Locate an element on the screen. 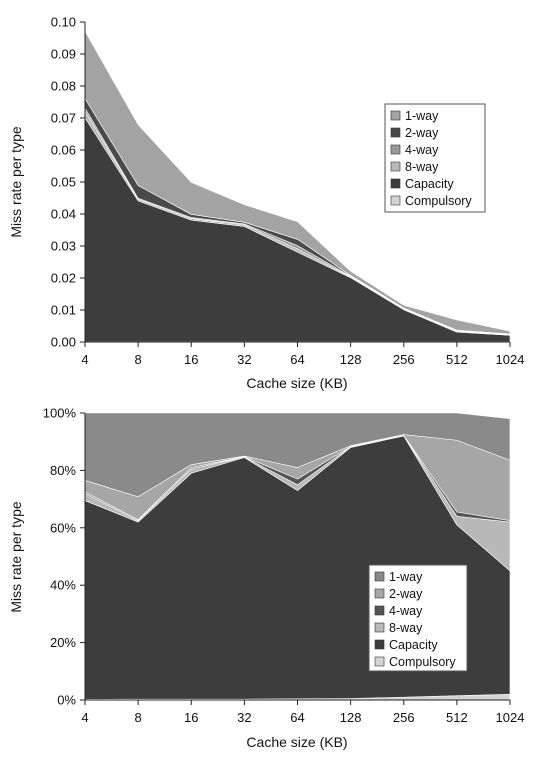 This screenshot has width=549, height=763. y-tick-label: 0.04 is located at coordinates (63, 214).